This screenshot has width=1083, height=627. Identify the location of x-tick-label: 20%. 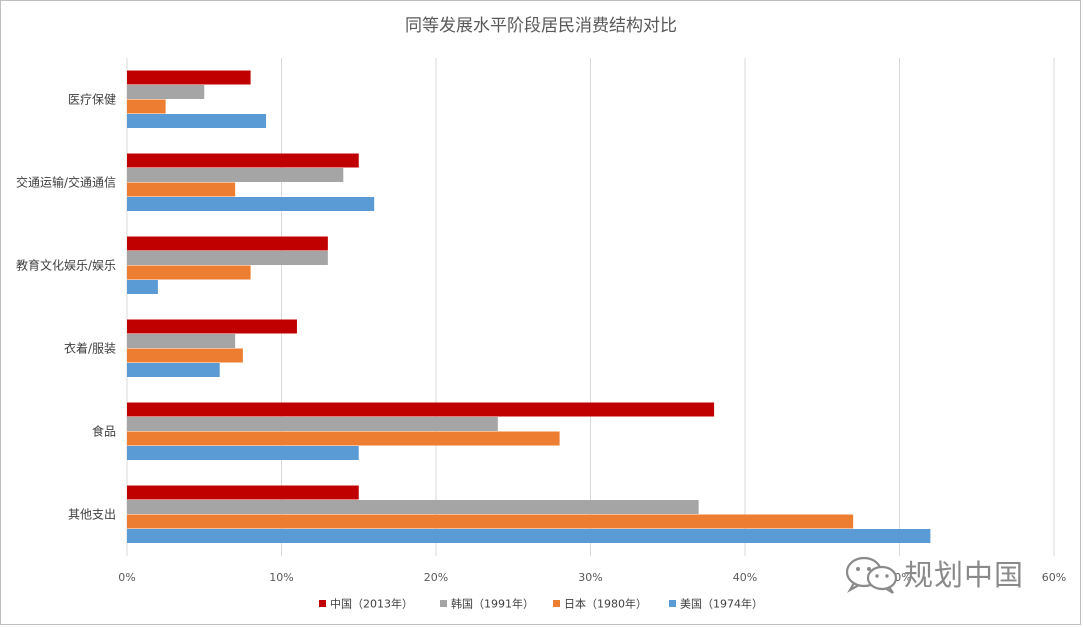
(436, 577).